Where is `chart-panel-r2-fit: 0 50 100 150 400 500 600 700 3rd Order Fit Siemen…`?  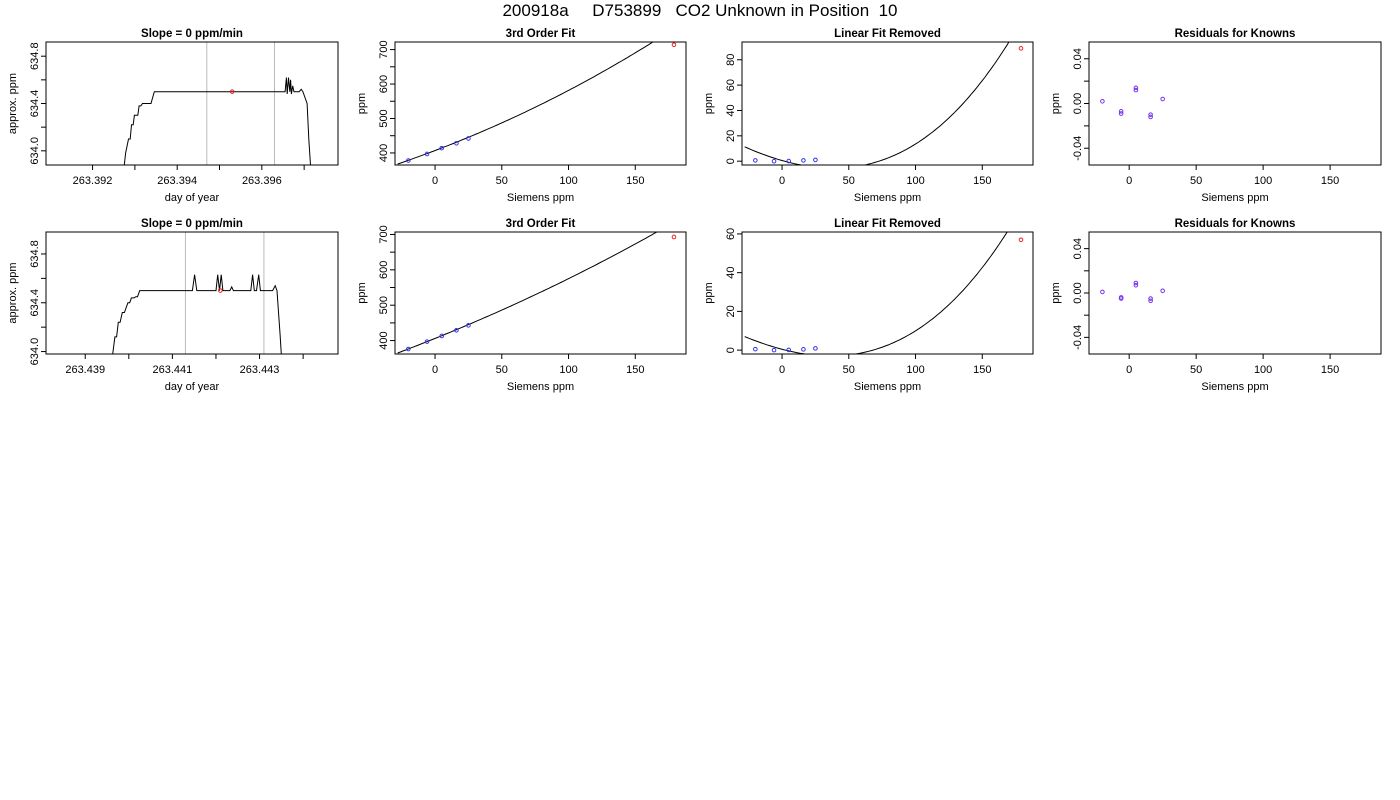 chart-panel-r2-fit: 0 50 100 150 400 500 600 700 3rd Order Fit Siemen… is located at coordinates (521, 305).